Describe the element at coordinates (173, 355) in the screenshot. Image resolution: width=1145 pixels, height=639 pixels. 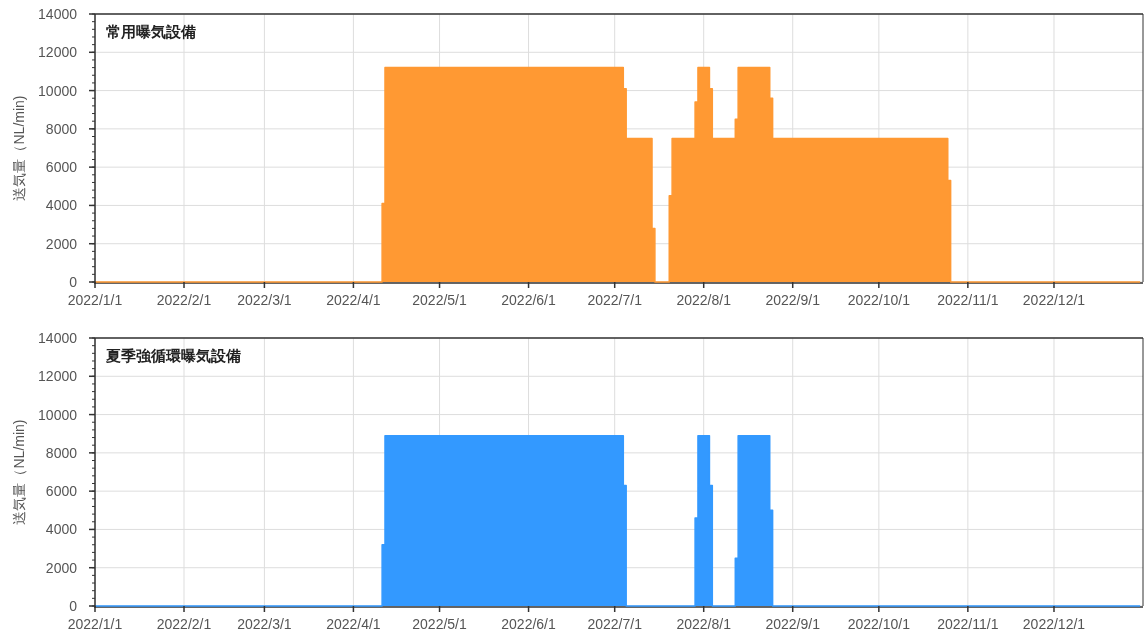
I see `text: 夏季強循環曝気設備` at that location.